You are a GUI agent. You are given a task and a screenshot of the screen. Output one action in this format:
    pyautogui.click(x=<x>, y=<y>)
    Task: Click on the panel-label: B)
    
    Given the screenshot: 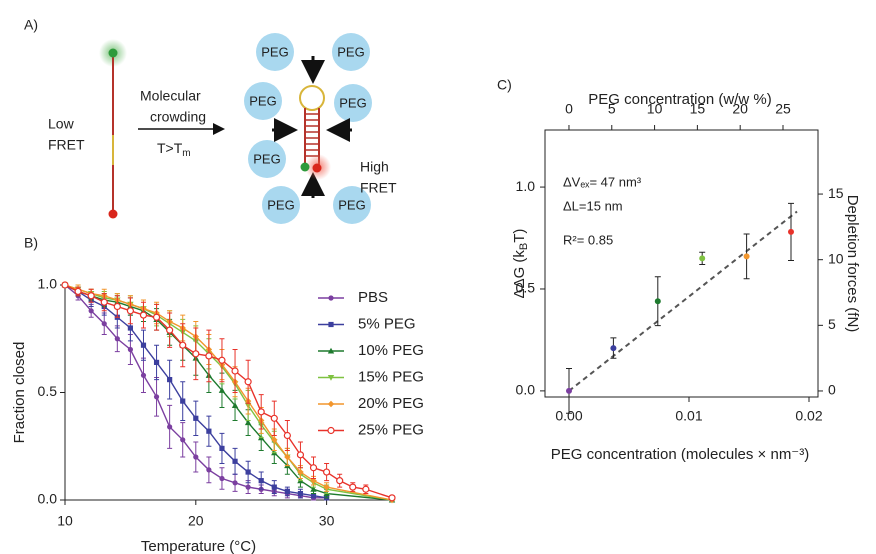 What is the action you would take?
    pyautogui.click(x=31, y=243)
    